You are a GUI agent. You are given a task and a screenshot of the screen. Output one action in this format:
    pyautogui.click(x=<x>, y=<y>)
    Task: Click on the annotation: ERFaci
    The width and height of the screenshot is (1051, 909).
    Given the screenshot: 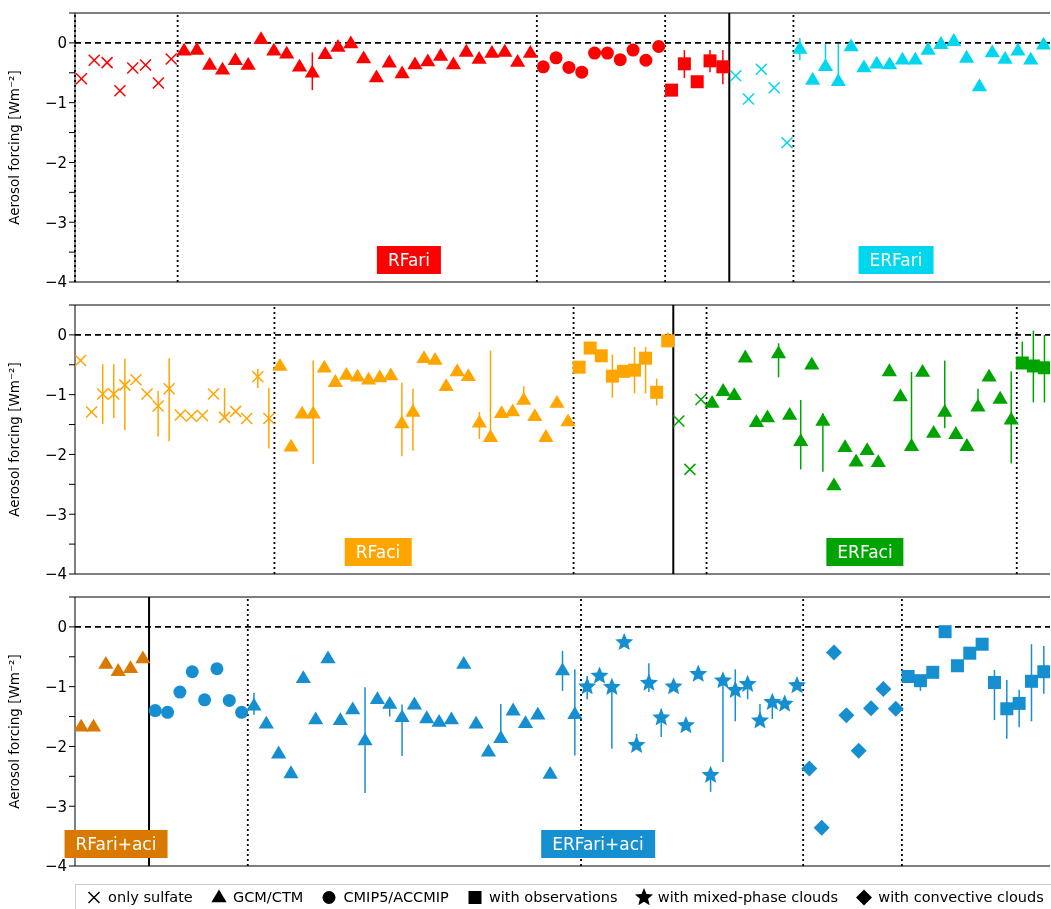 What is the action you would take?
    pyautogui.click(x=865, y=552)
    